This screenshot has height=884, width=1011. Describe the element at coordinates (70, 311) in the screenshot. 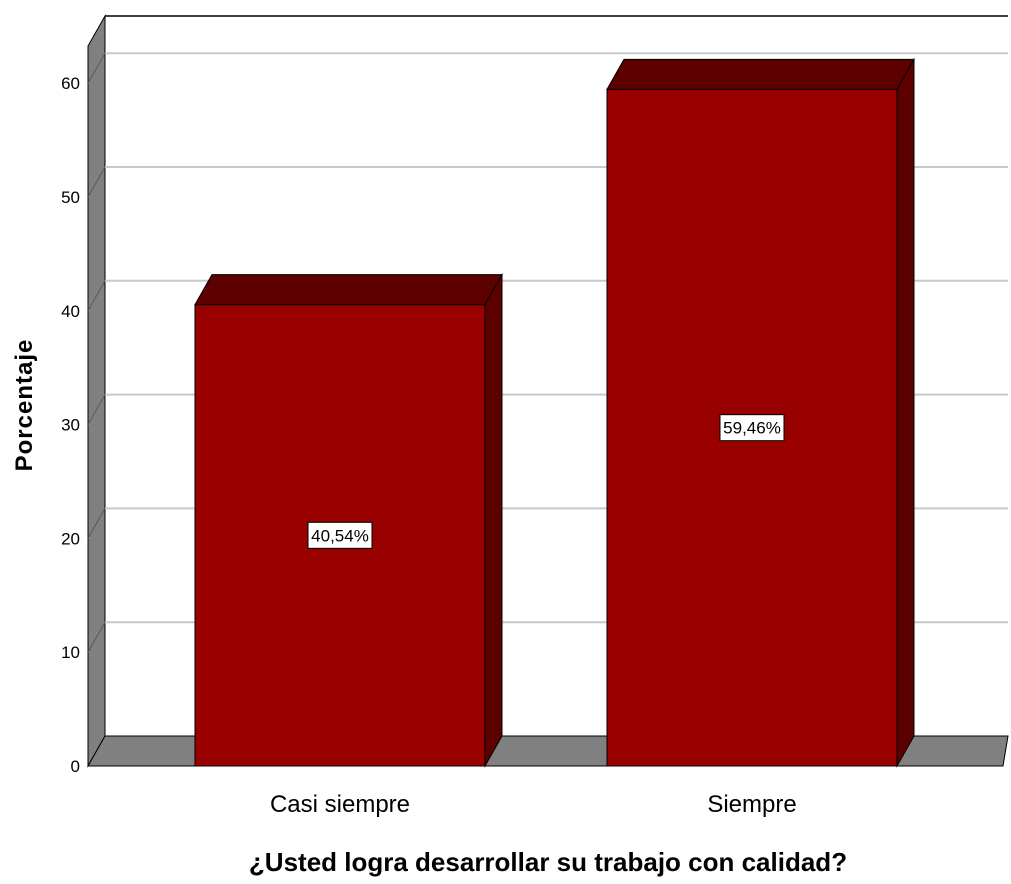

I see `y-tick-label: 40` at that location.